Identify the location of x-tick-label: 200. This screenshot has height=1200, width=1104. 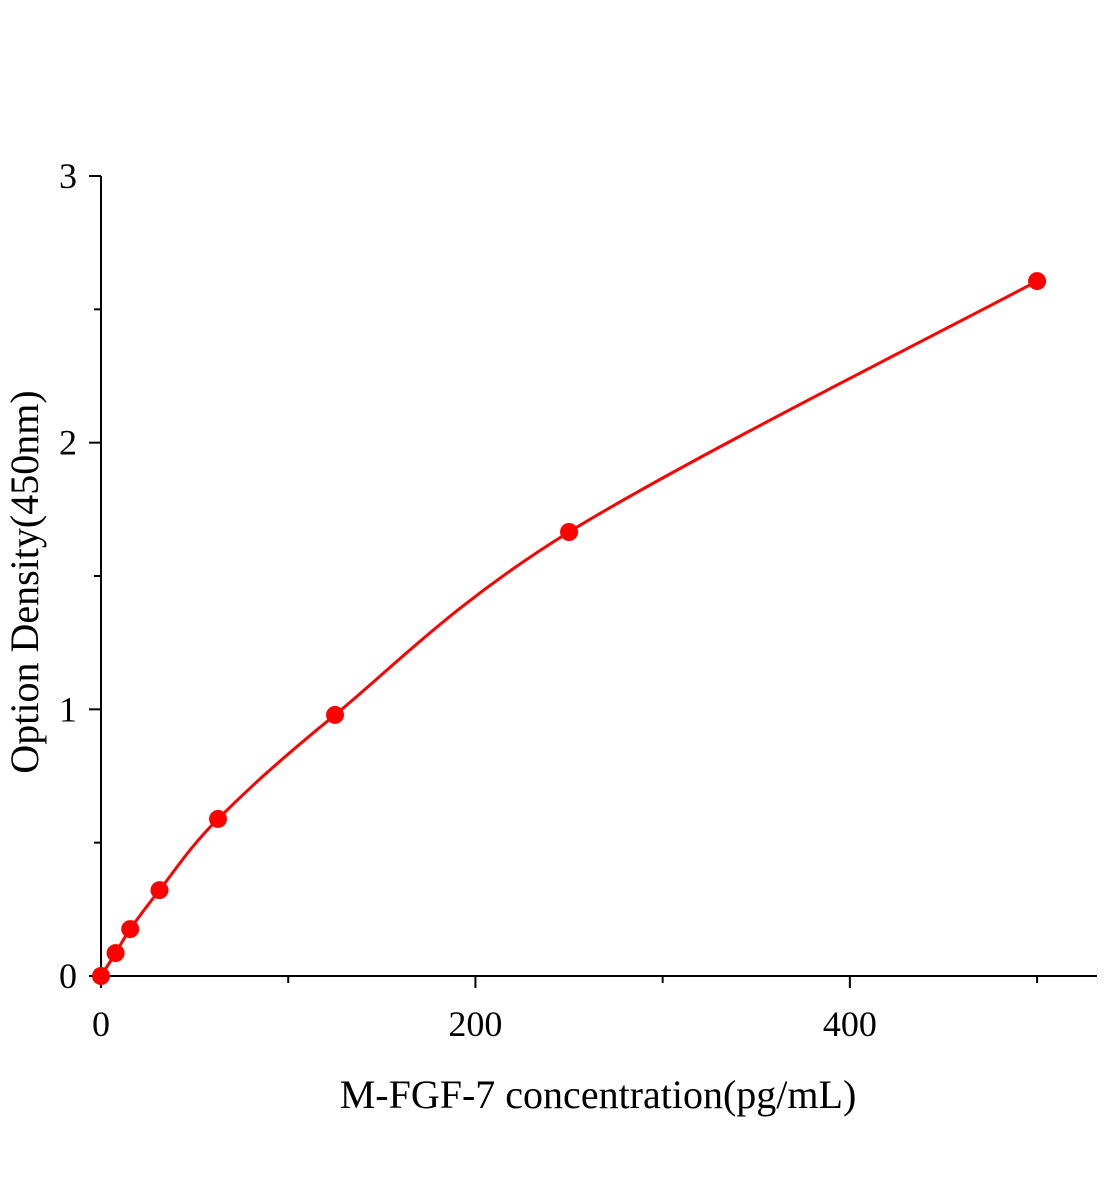
(475, 1024).